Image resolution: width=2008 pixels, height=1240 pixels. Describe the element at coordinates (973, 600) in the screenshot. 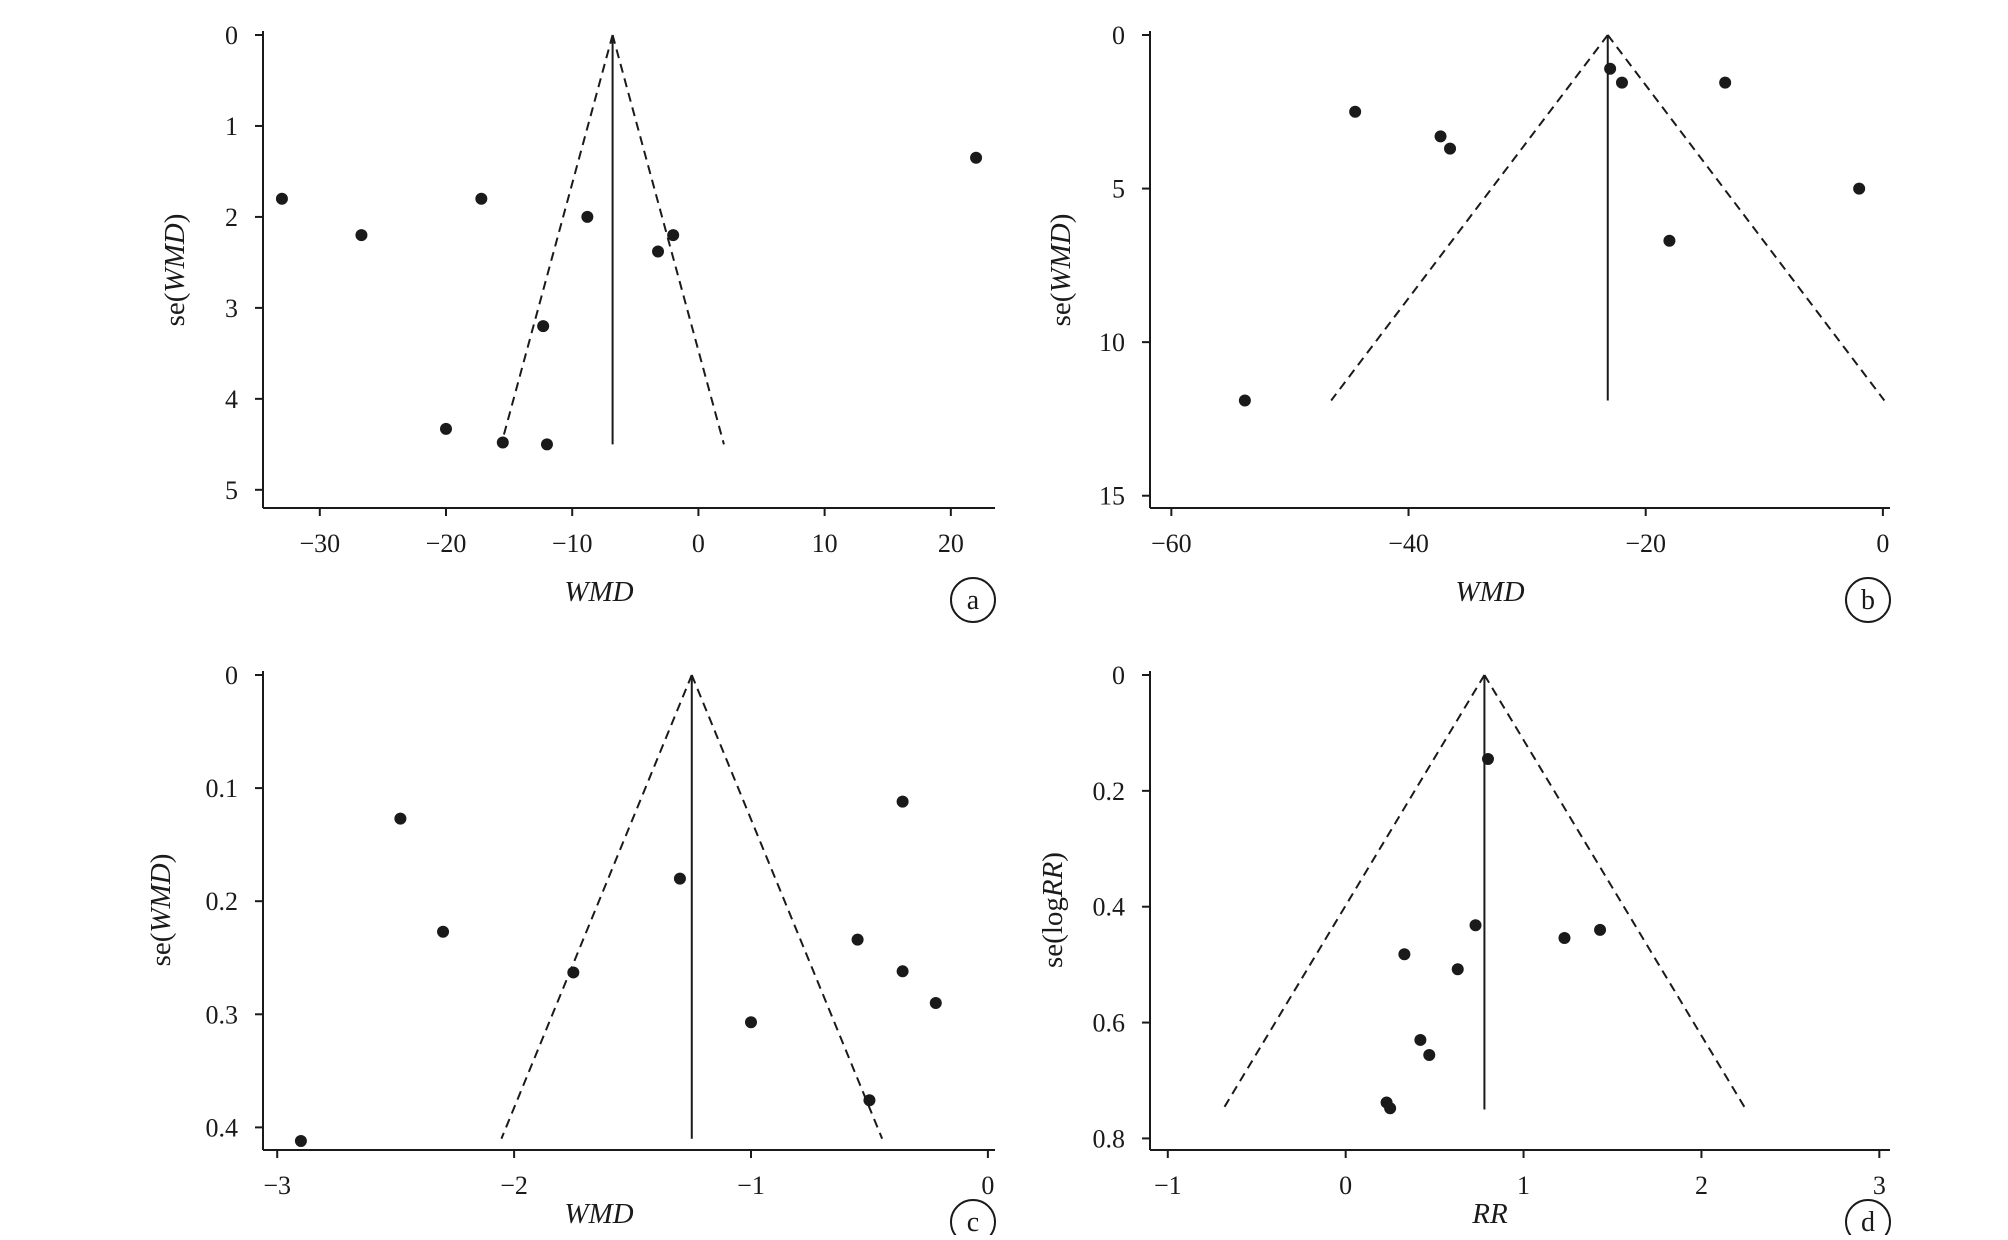

I see `panel-label: a` at that location.